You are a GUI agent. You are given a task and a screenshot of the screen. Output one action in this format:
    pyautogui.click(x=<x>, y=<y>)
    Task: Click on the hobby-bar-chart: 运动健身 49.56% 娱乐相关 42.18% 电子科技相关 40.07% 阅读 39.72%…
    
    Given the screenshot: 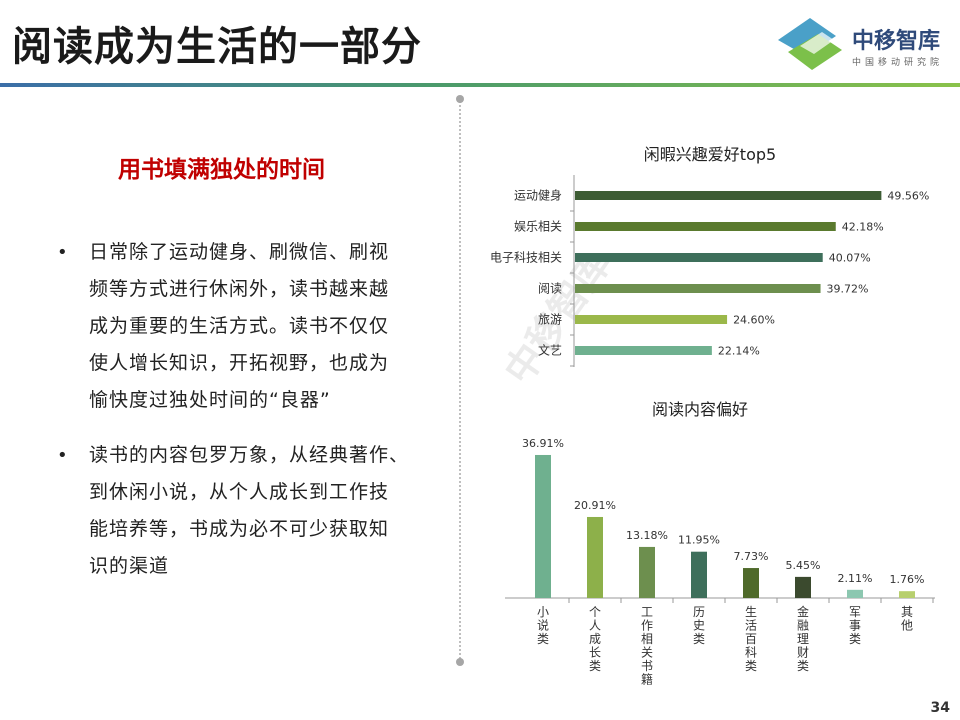 What is the action you would take?
    pyautogui.click(x=709, y=271)
    